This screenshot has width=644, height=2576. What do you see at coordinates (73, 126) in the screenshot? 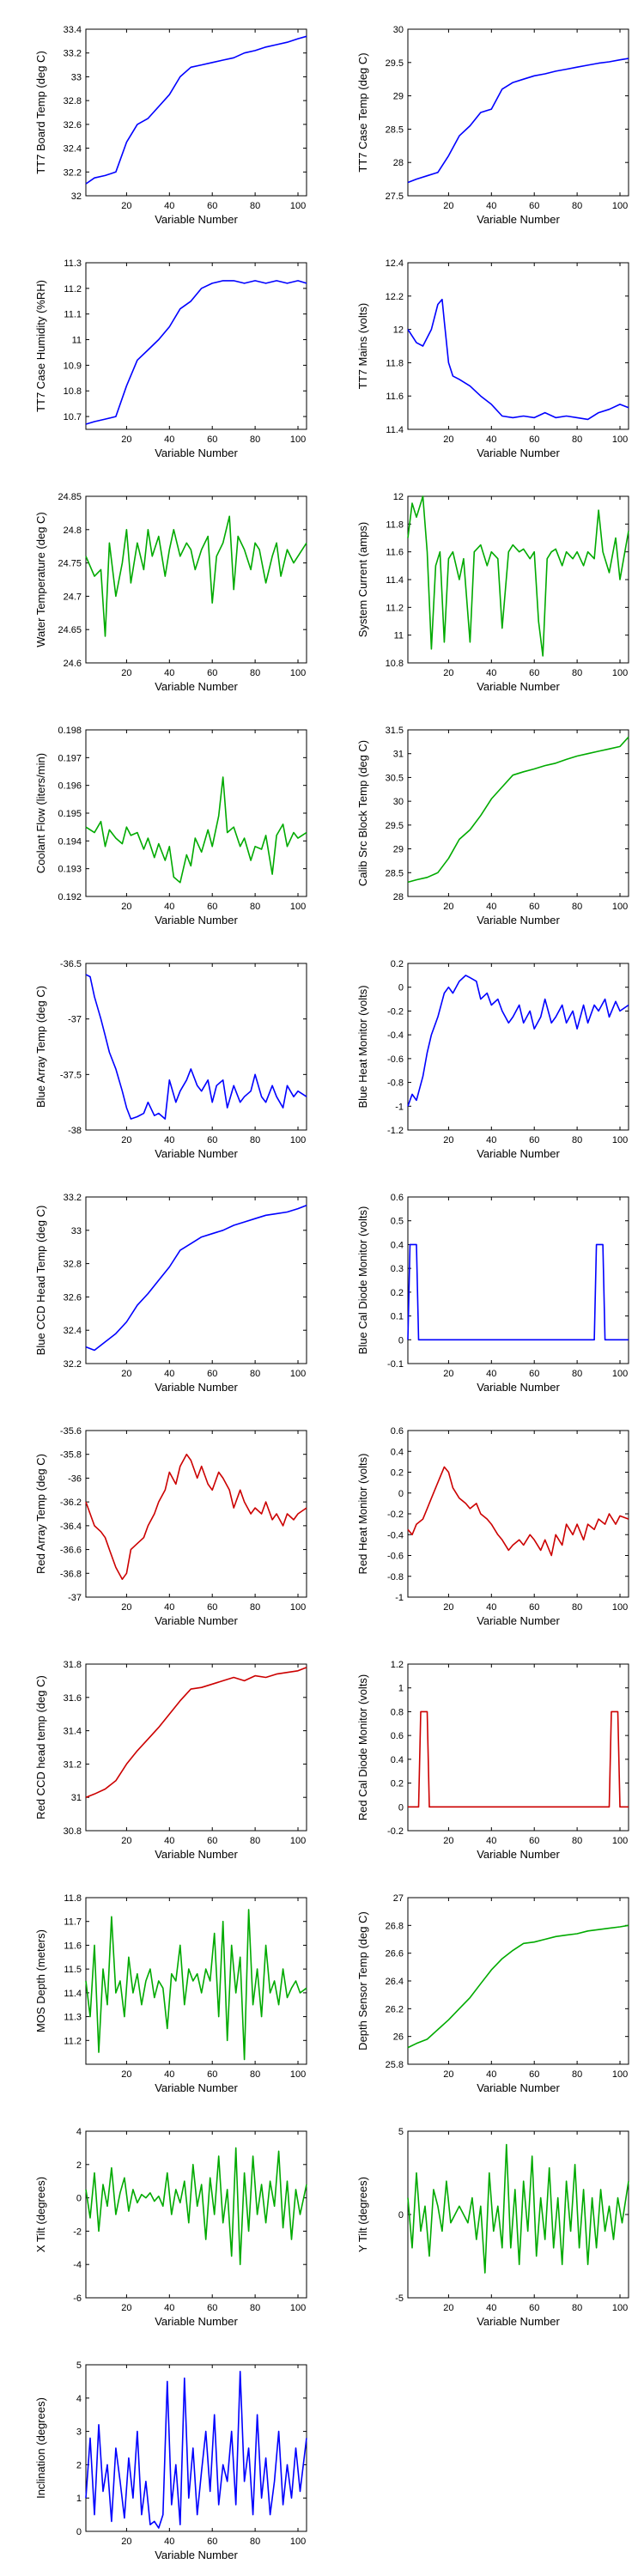
I see `y-tick-label: 32.6` at bounding box center [73, 126].